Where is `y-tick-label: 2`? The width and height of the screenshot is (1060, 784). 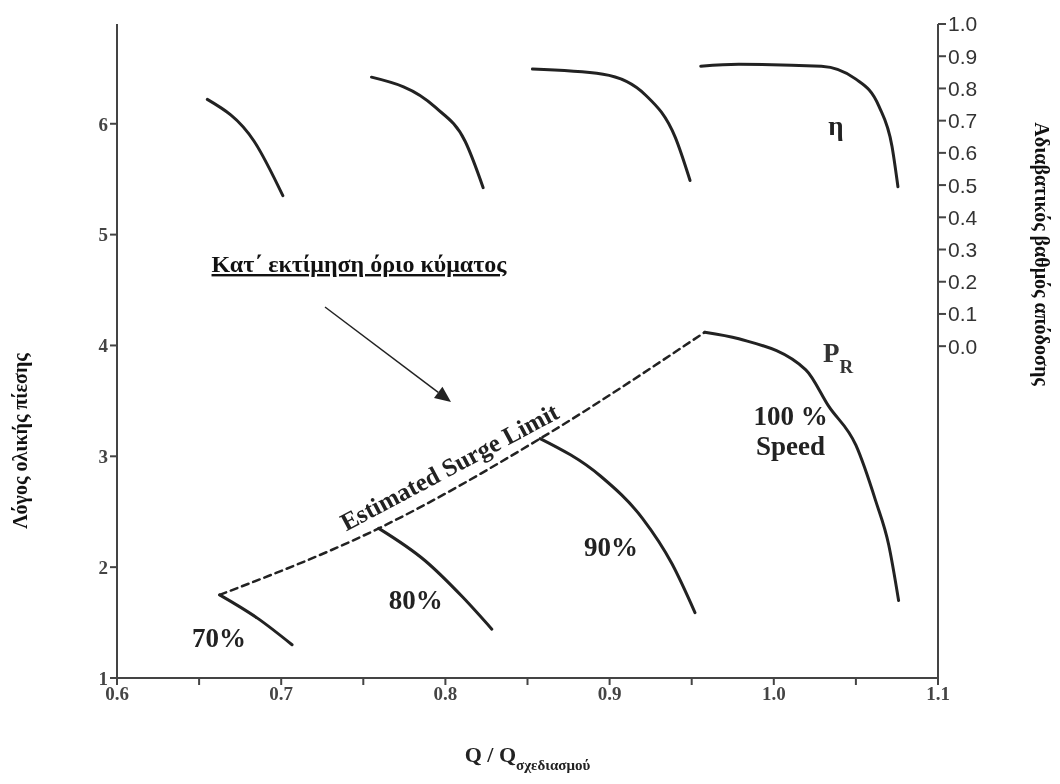 y-tick-label: 2 is located at coordinates (103, 567).